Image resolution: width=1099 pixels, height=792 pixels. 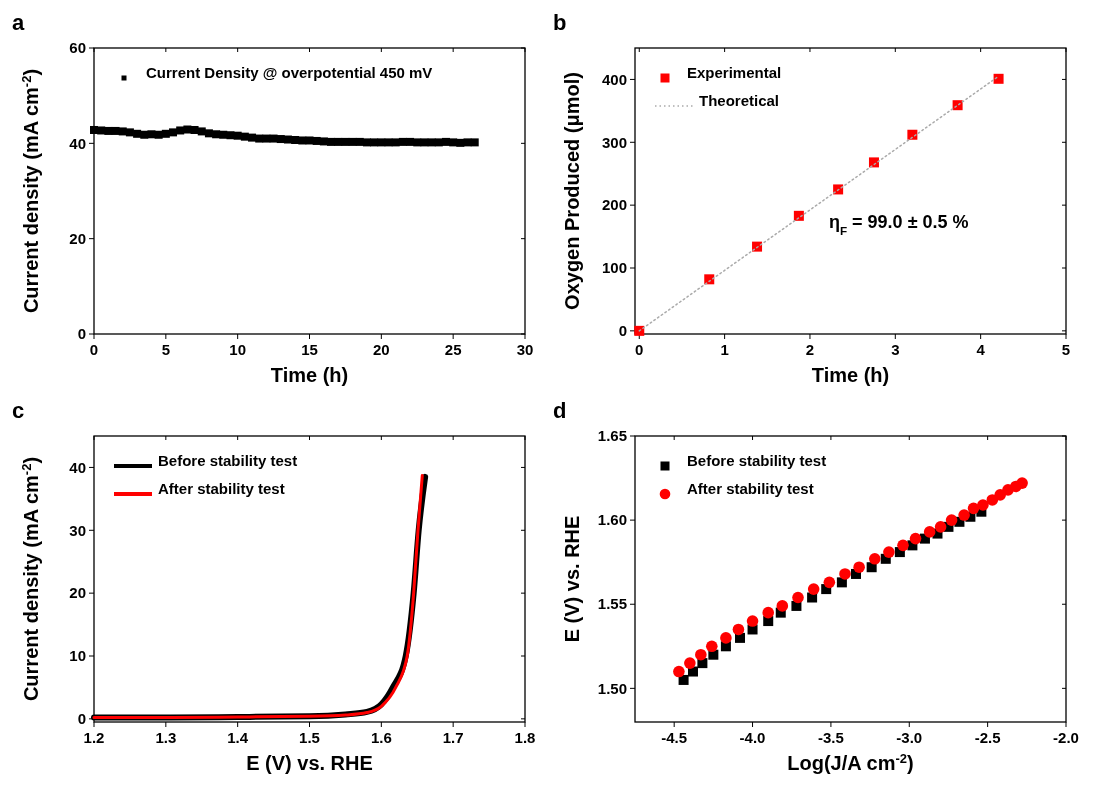 What do you see at coordinates (77, 656) in the screenshot?
I see `y-tick-label: 10` at bounding box center [77, 656].